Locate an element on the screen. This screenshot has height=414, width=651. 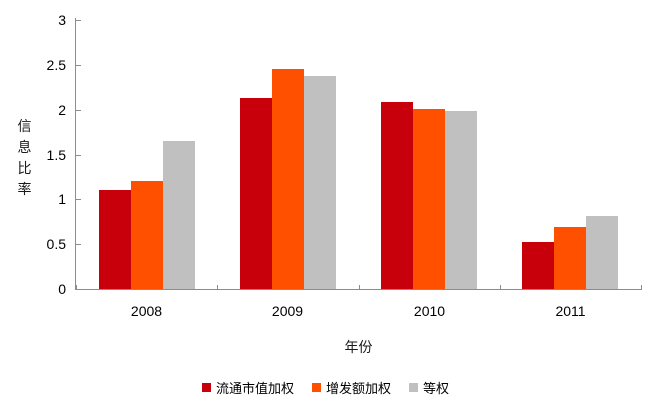
legend-label: 流通市值加权 is located at coordinates (254, 388).